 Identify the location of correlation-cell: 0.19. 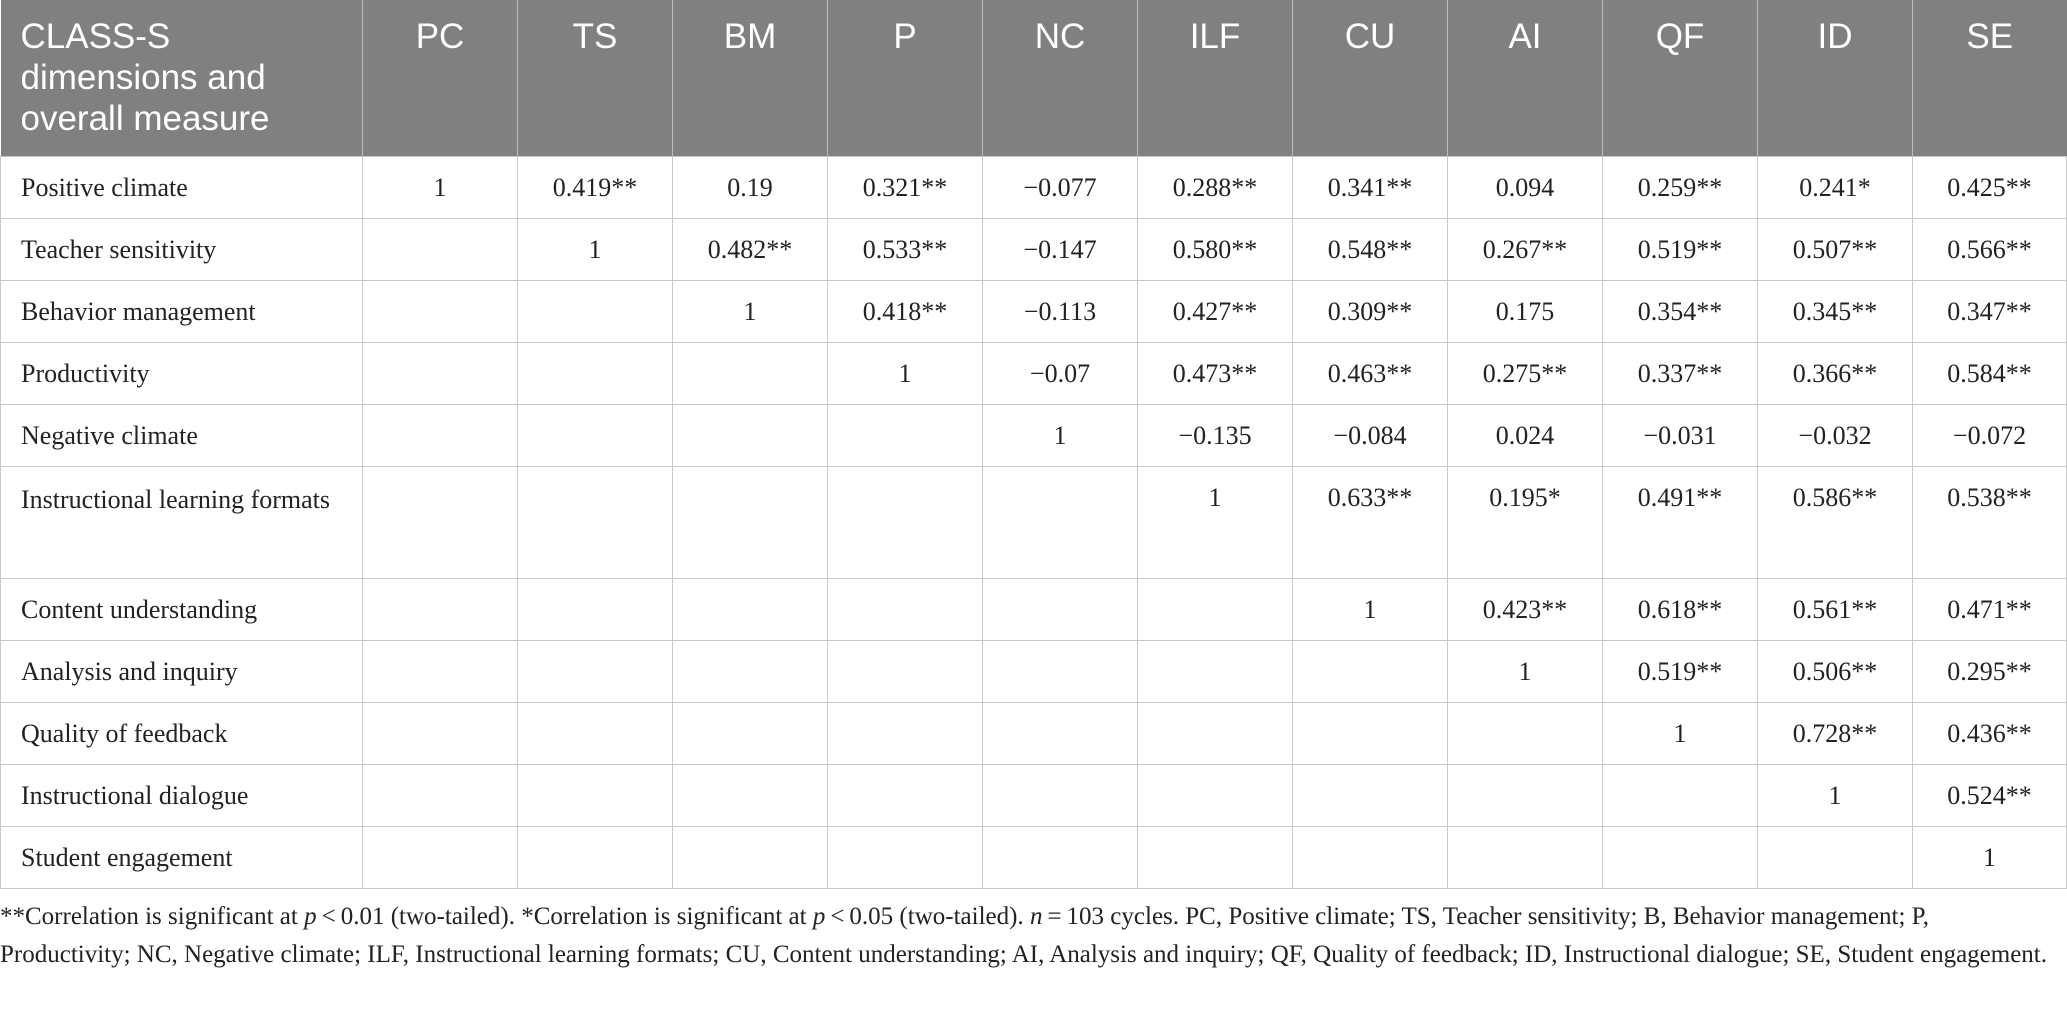
(750, 187).